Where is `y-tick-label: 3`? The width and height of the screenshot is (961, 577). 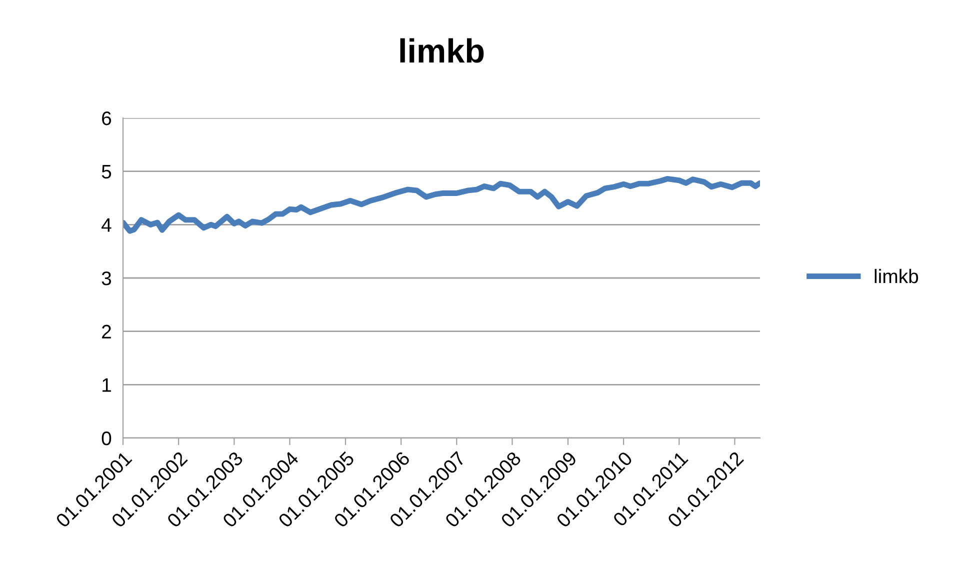 y-tick-label: 3 is located at coordinates (107, 278).